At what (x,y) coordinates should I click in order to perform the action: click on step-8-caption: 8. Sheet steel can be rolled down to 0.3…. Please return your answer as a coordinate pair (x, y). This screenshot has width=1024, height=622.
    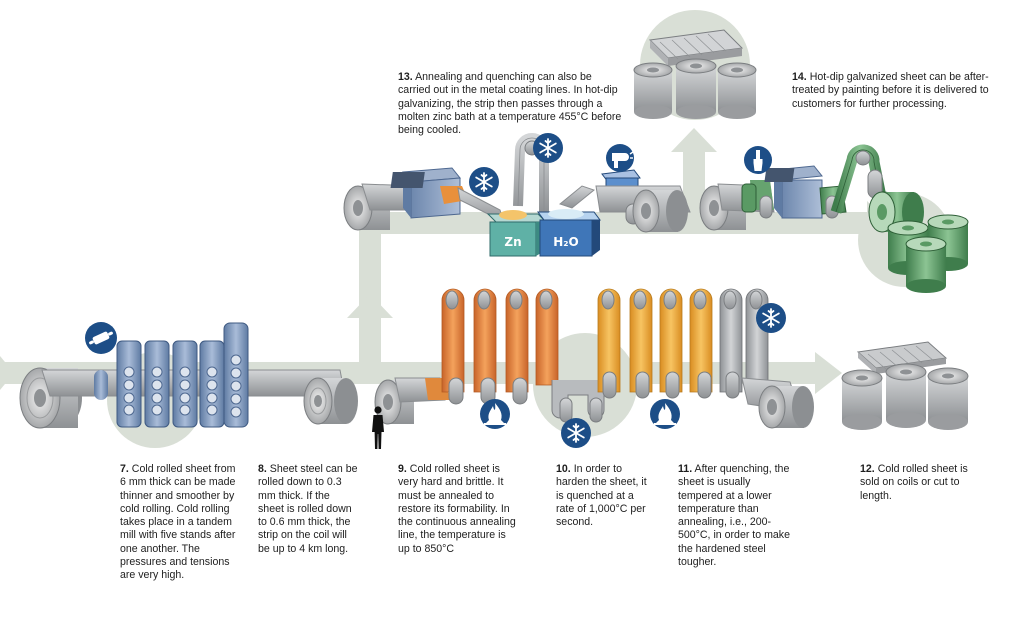
    Looking at the image, I should click on (308, 509).